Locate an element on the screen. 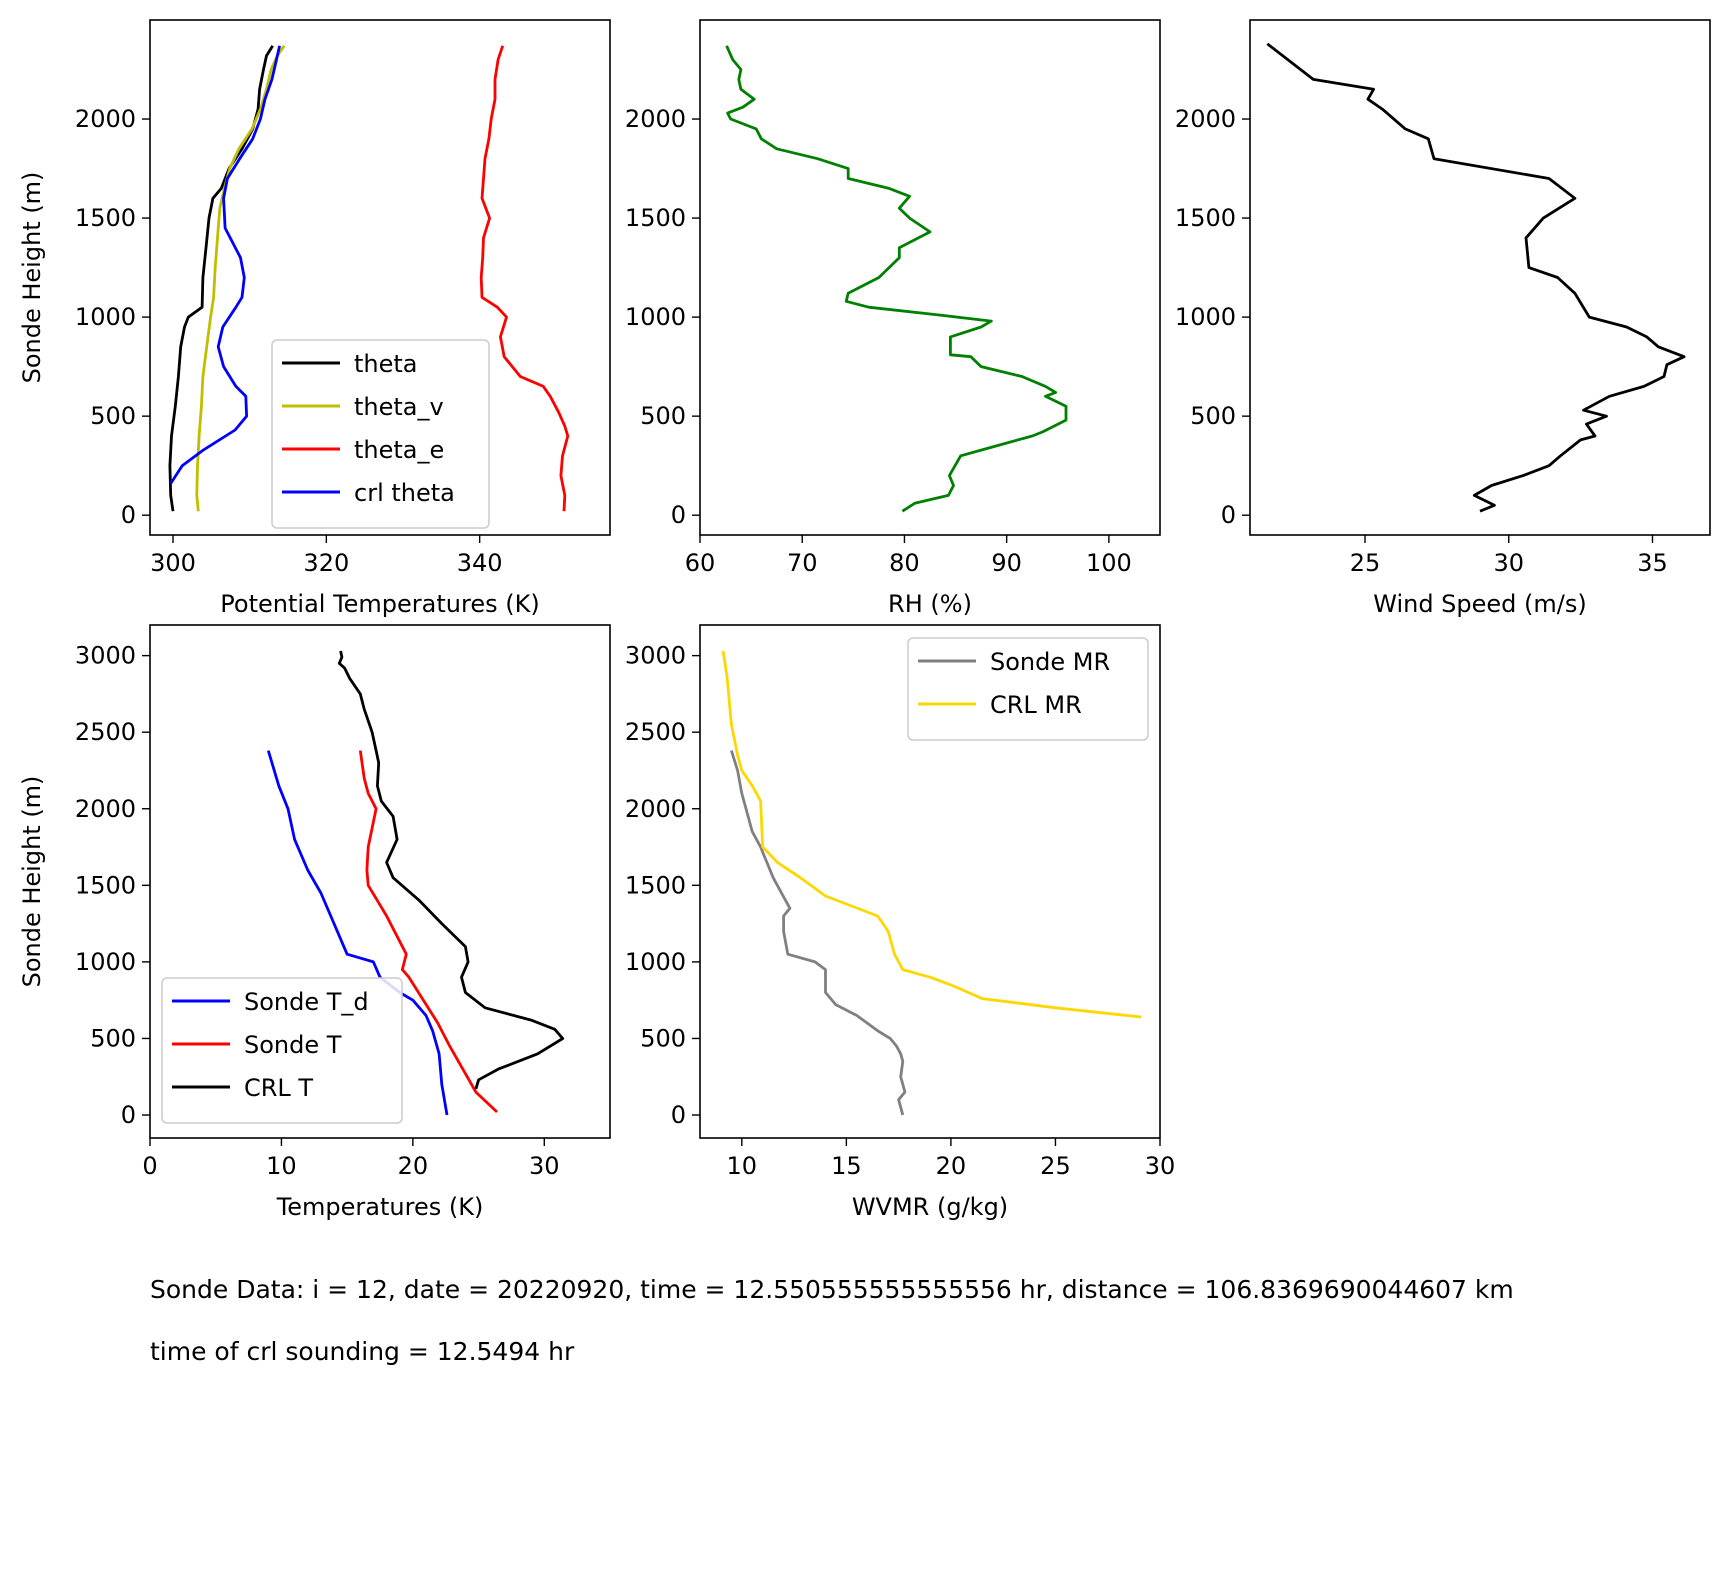 Image resolution: width=1719 pixels, height=1580 pixels. x-tick-label: 0 is located at coordinates (149, 1166).